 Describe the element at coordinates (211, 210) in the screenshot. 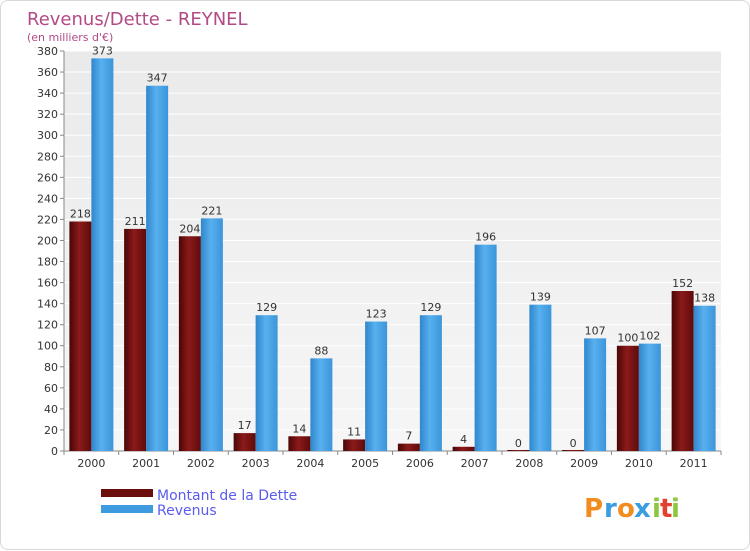

I see `data-label-revenus: 221` at that location.